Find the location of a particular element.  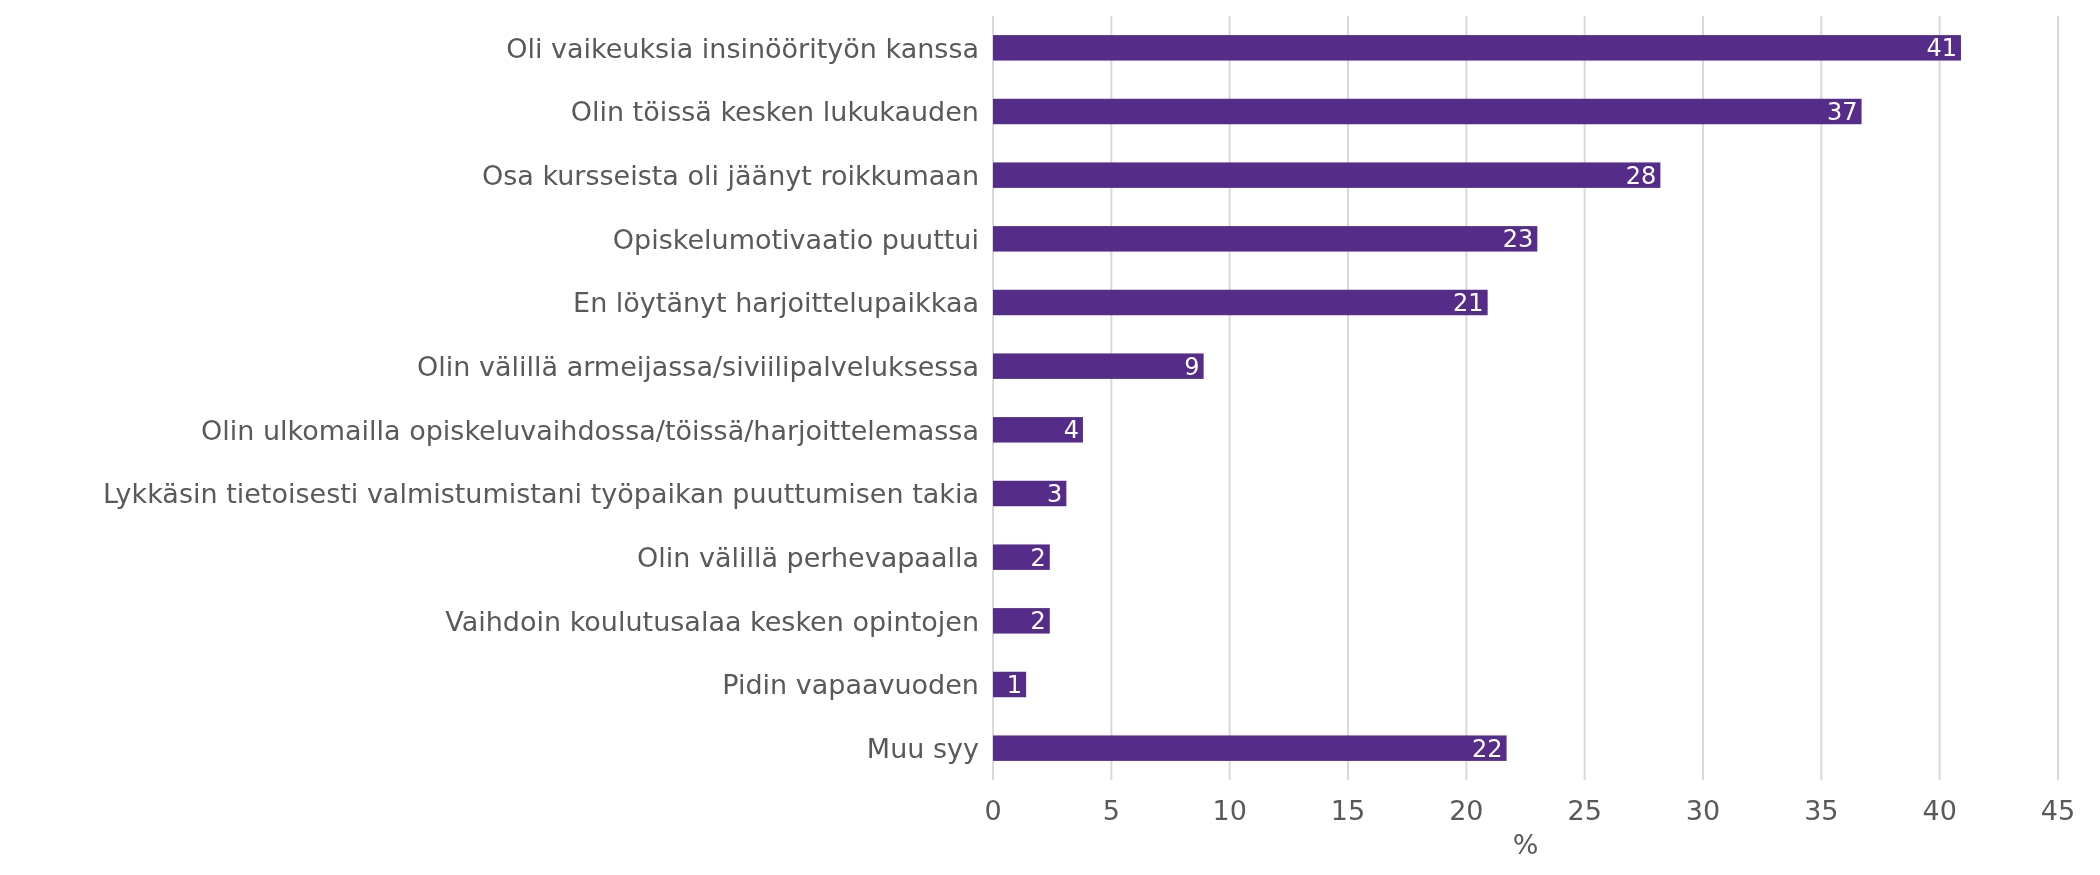

data-label: 22 is located at coordinates (1487, 748).